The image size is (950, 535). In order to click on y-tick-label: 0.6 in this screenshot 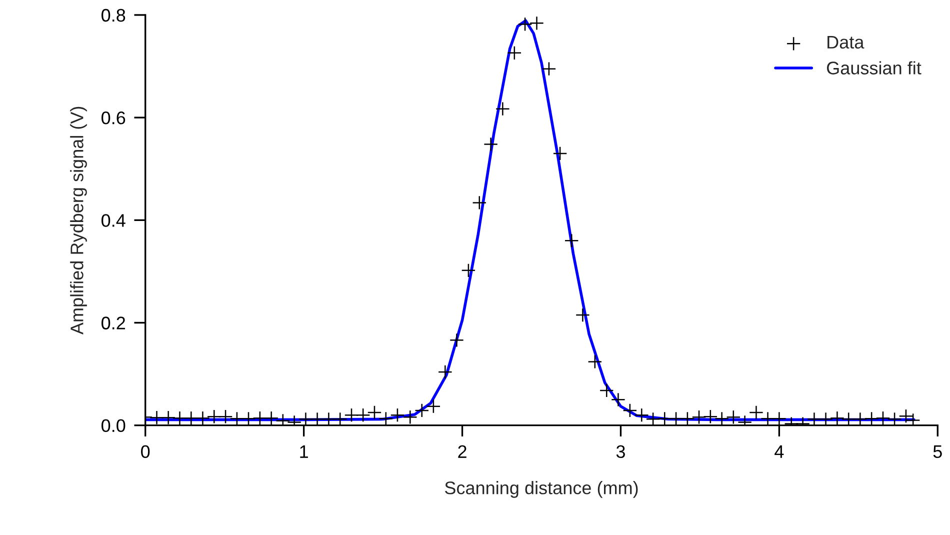, I will do `click(114, 118)`.